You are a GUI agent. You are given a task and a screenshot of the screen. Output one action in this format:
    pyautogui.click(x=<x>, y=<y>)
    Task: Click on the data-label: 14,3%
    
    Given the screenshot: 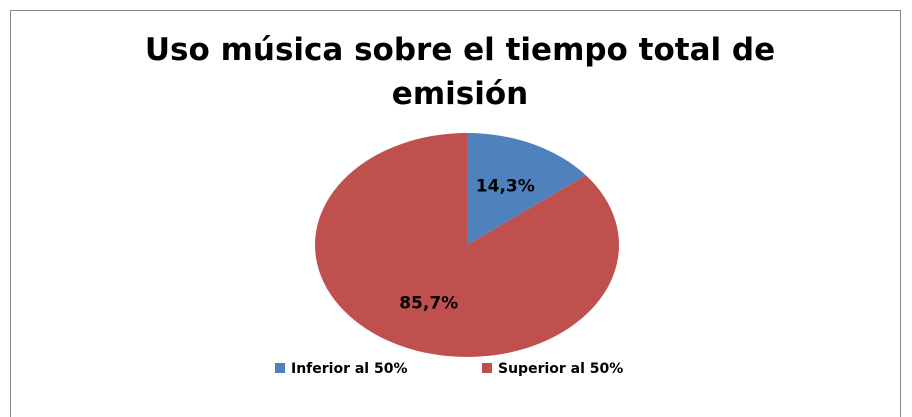 What is the action you would take?
    pyautogui.click(x=505, y=186)
    